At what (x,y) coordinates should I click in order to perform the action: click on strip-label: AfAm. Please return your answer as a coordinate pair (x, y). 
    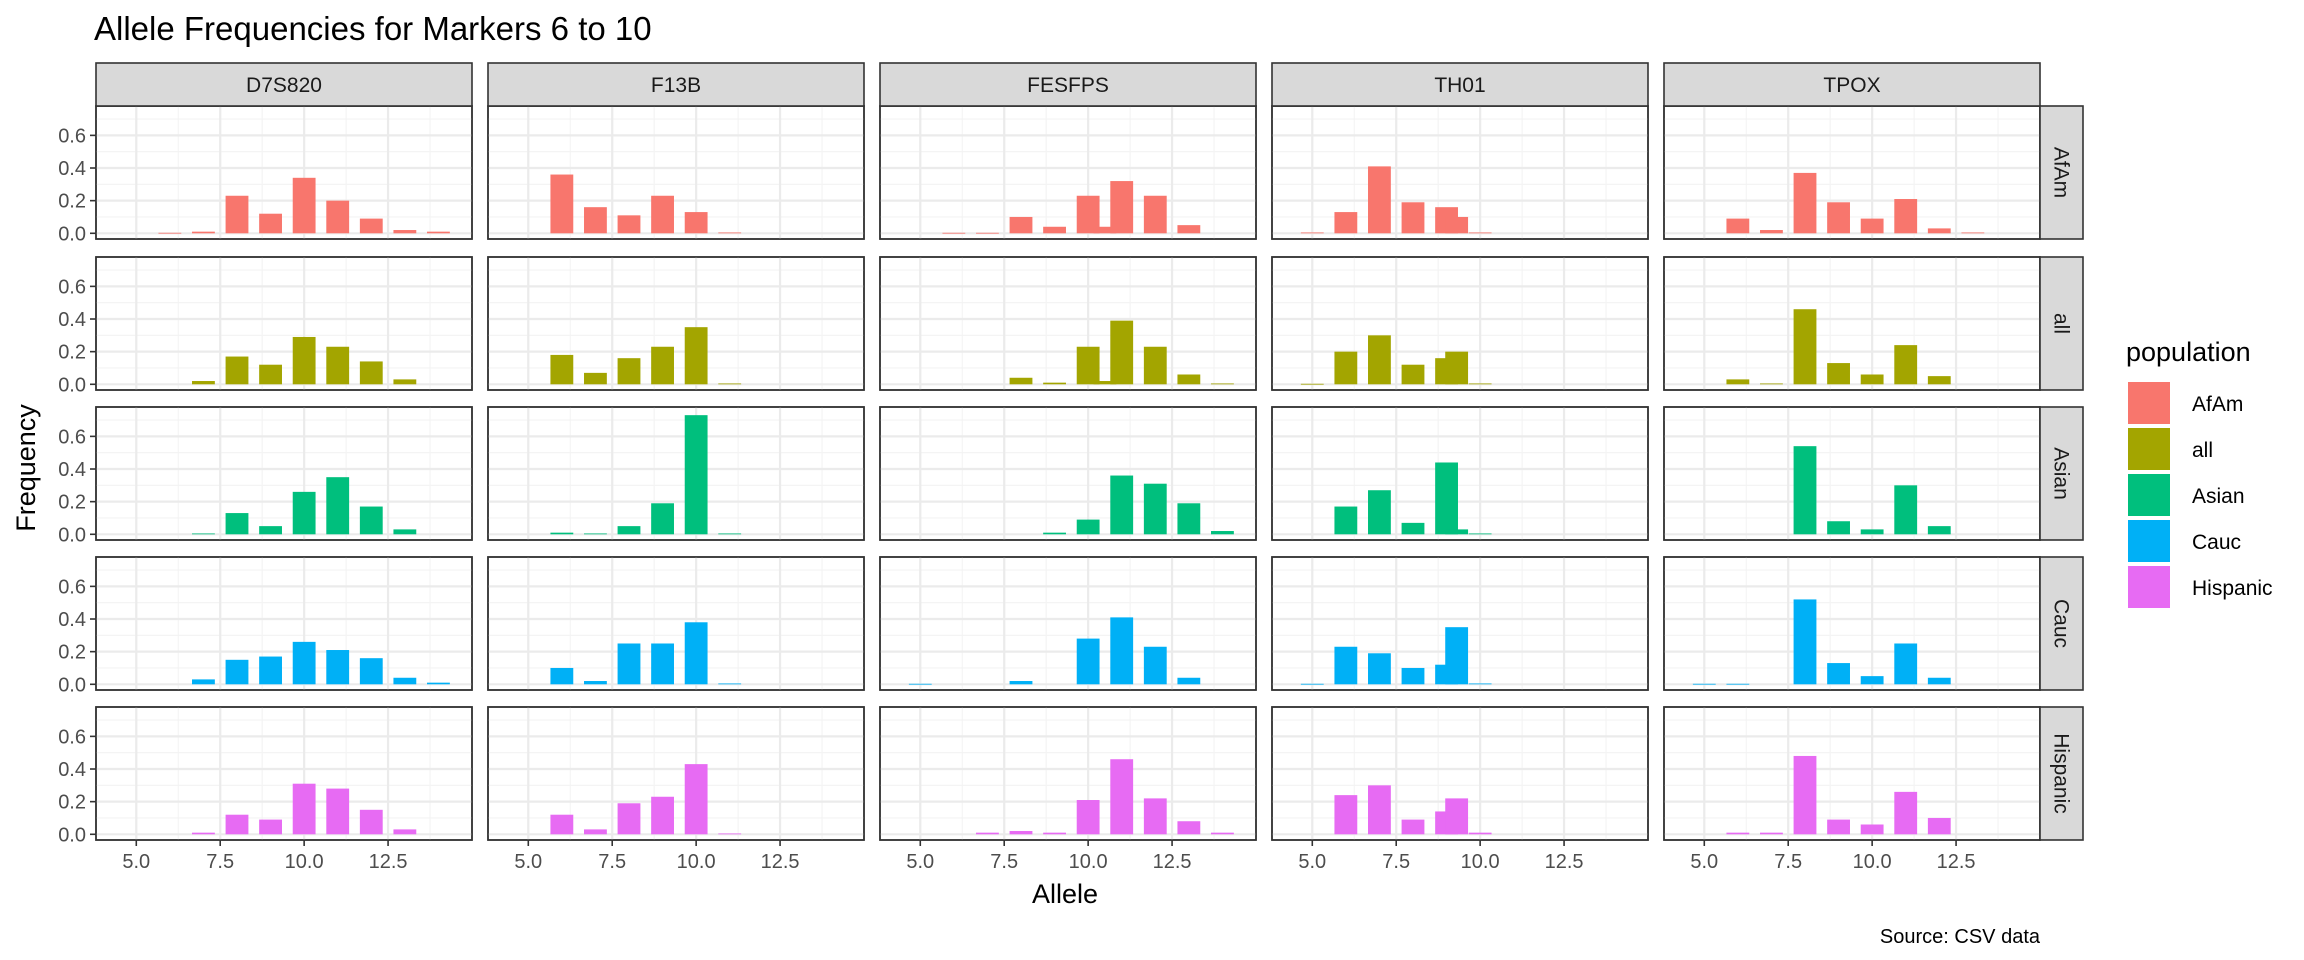
    Looking at the image, I should click on (2061, 172).